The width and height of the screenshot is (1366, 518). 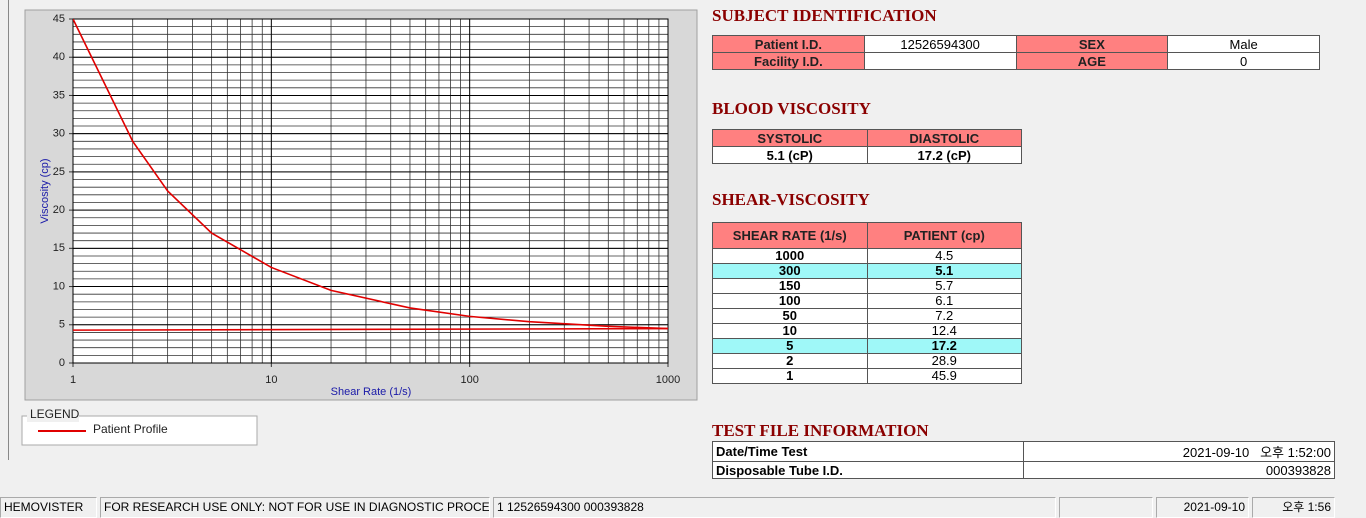 I want to click on header-cell: PATIENT (cp), so click(x=944, y=235).